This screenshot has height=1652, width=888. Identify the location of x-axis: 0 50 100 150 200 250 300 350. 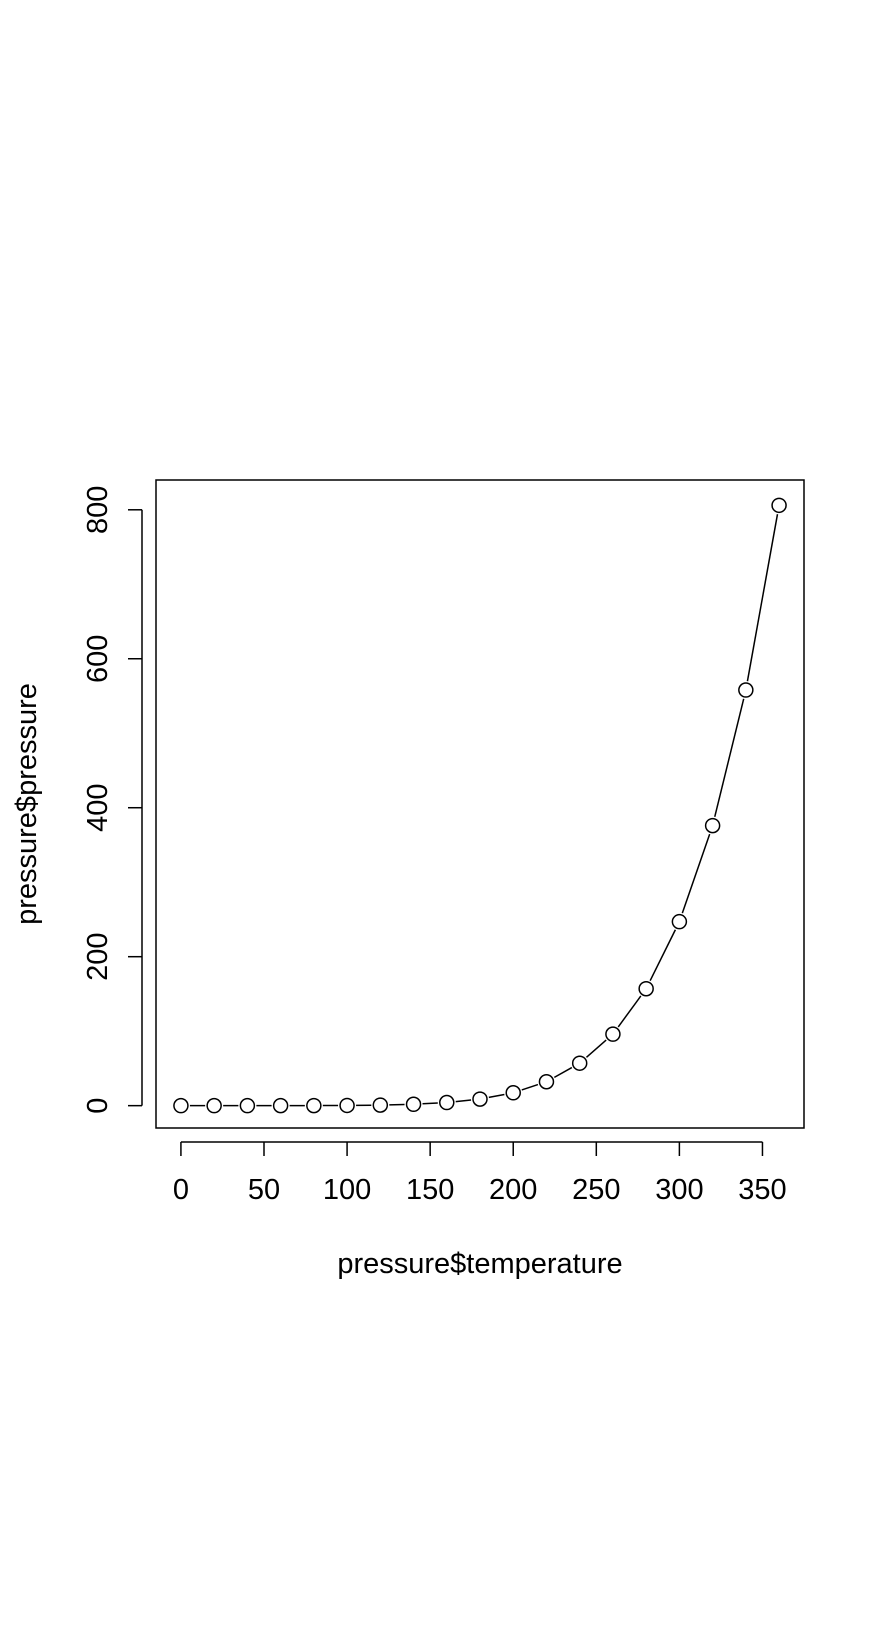
(480, 1173).